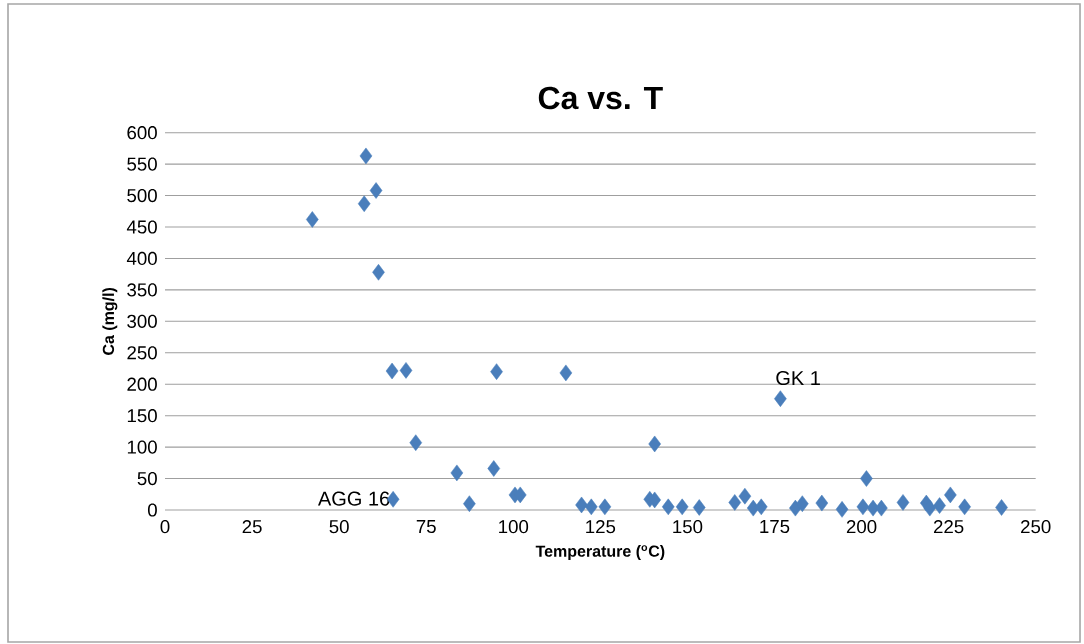  I want to click on y-tick-label: 350, so click(142, 290).